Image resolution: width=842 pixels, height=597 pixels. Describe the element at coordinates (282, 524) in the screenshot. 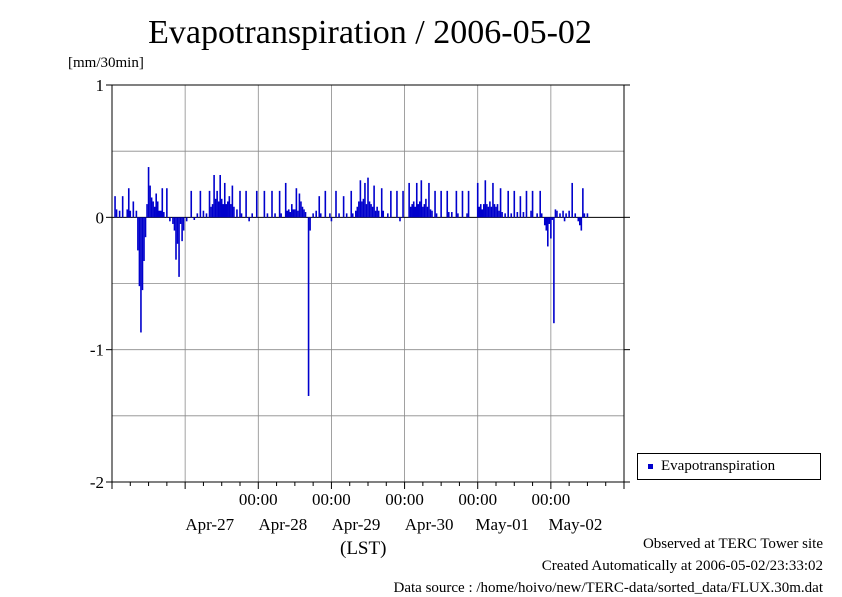

I see `x-date-label: Apr-28` at that location.